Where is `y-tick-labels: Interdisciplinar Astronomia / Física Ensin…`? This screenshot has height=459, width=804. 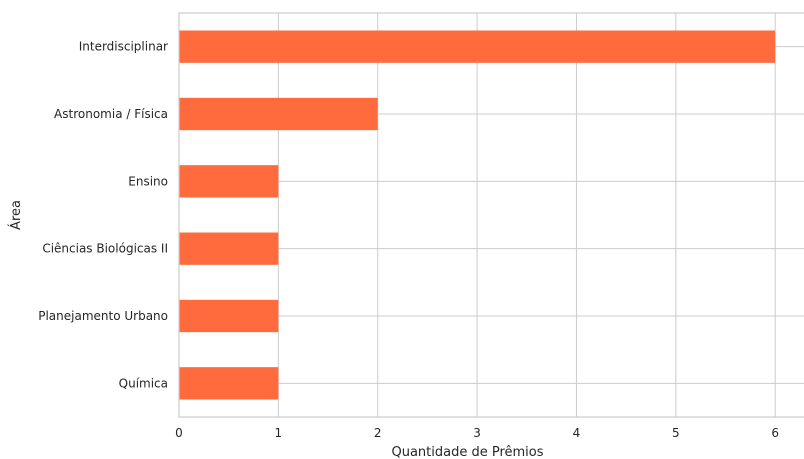 y-tick-labels: Interdisciplinar Astronomia / Física Ensin… is located at coordinates (103, 215).